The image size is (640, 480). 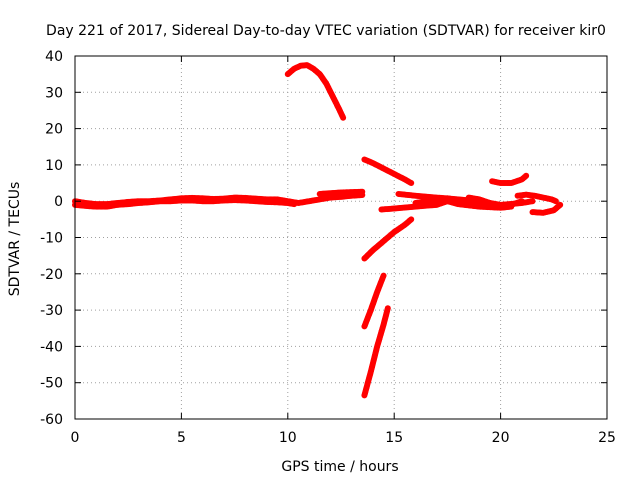 I want to click on y-tick-label: -60, so click(x=51, y=420).